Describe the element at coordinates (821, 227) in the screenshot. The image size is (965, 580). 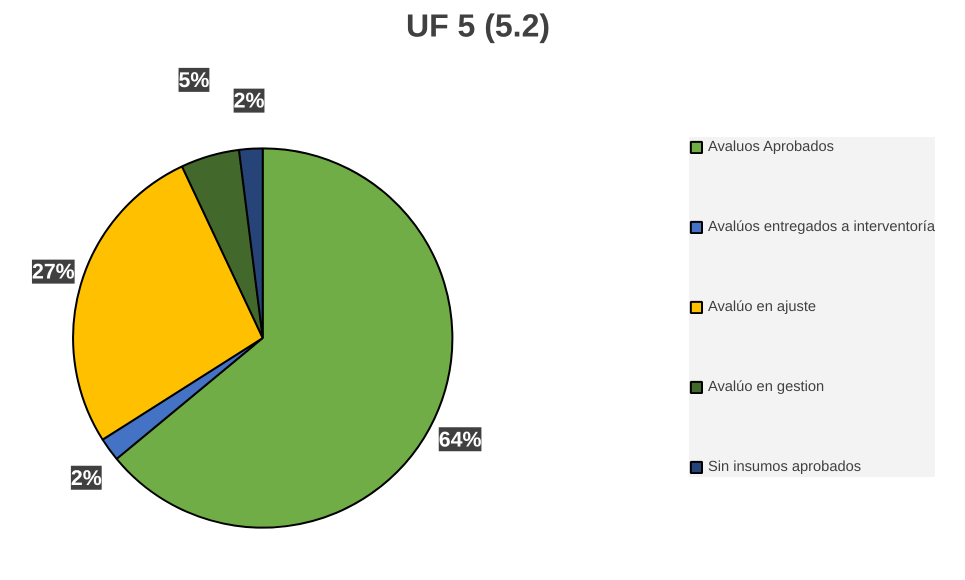
I see `legend-label: Avalúos entregados a interventoría` at that location.